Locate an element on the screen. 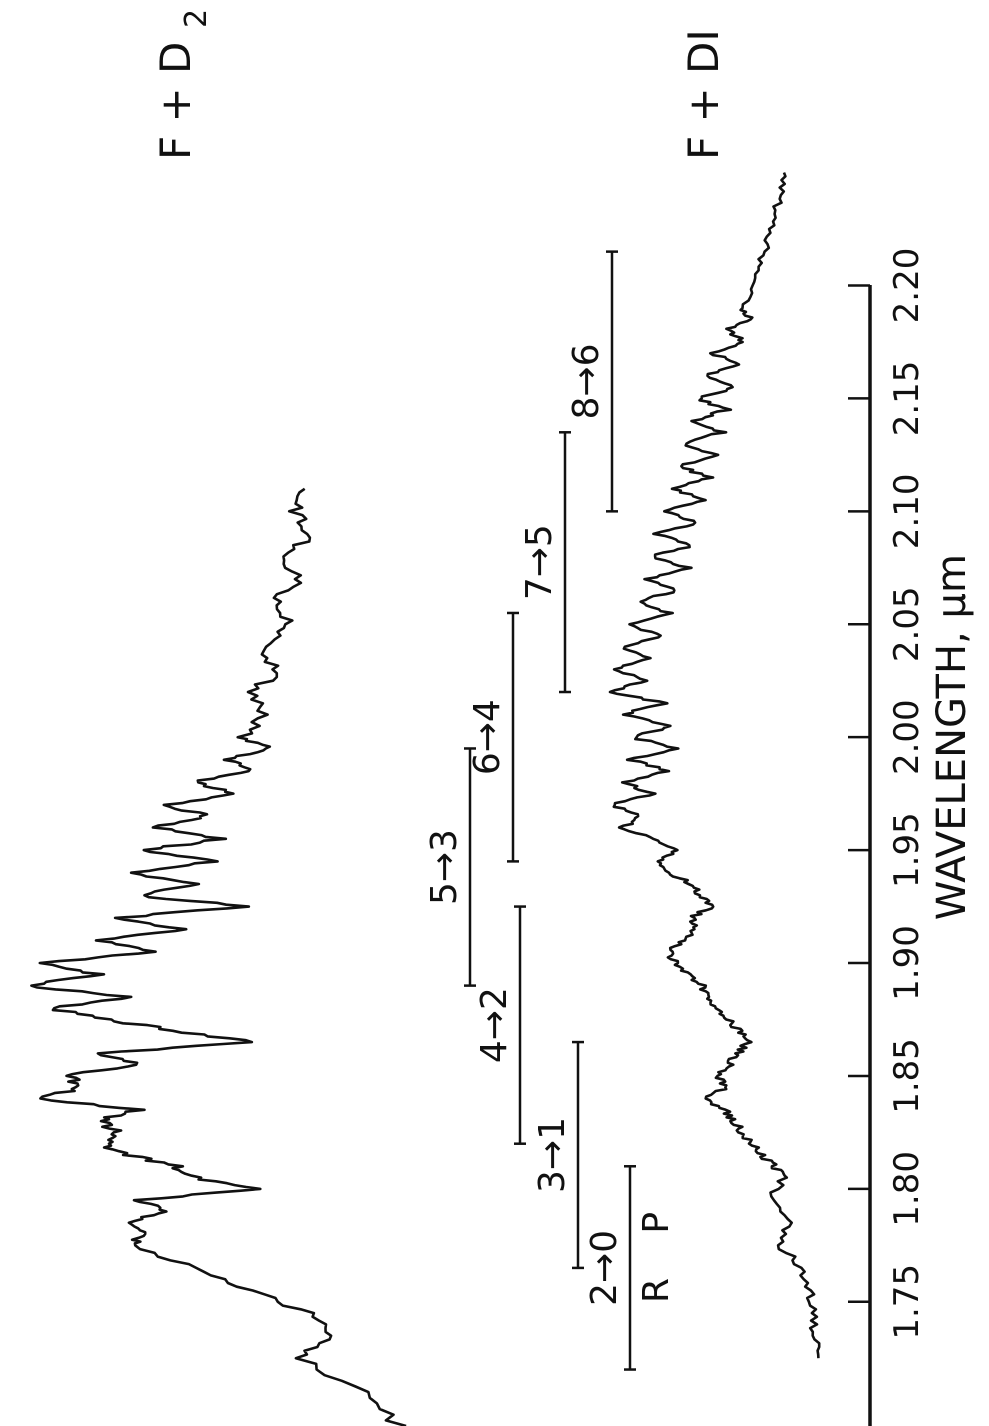 The width and height of the screenshot is (989, 1426). series-label-f-d2-subscript: 2 is located at coordinates (196, 18).